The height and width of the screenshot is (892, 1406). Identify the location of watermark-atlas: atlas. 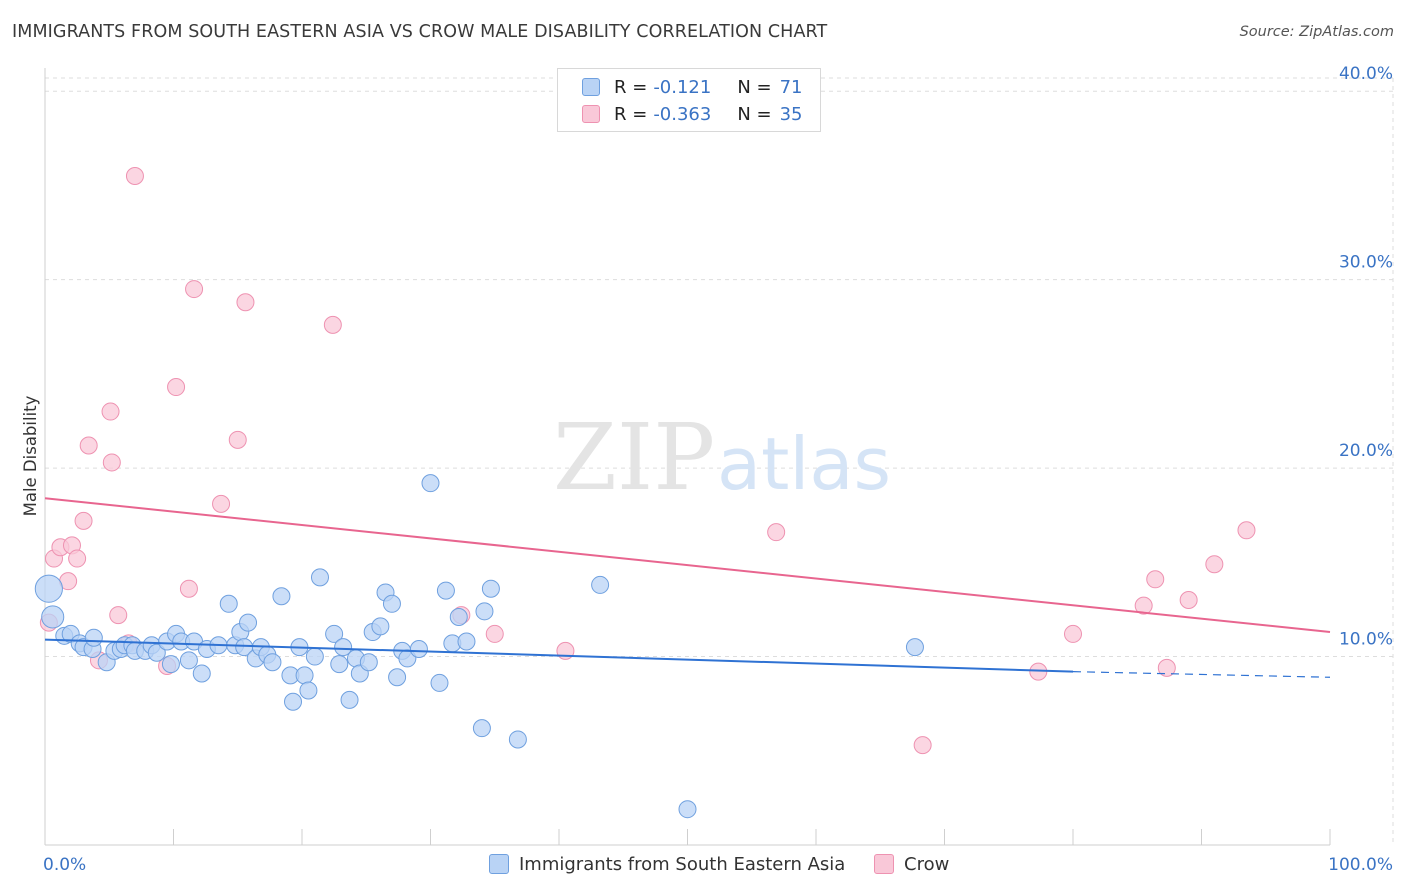
(804, 464).